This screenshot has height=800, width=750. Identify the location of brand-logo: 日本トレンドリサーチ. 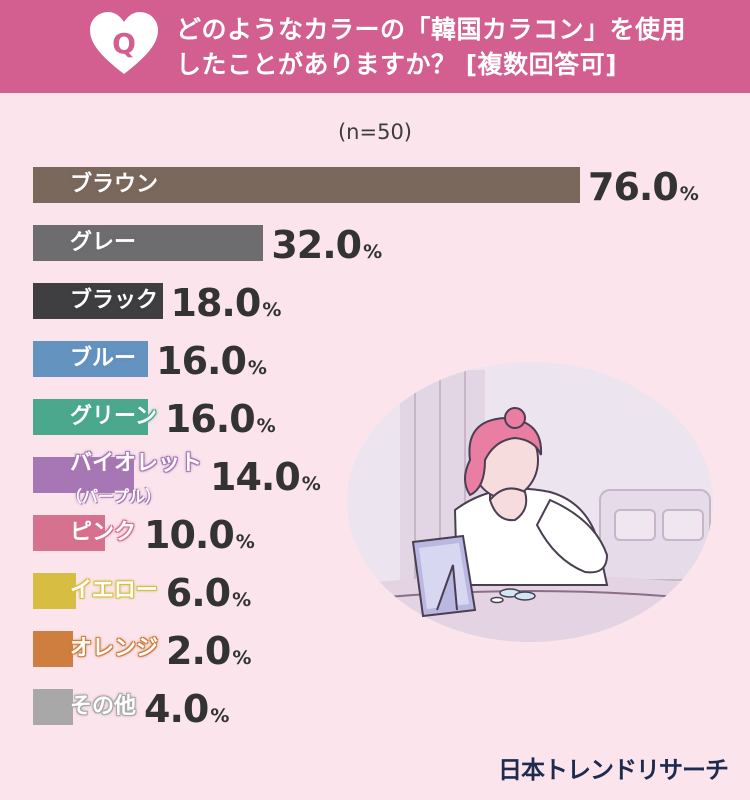
(613, 770).